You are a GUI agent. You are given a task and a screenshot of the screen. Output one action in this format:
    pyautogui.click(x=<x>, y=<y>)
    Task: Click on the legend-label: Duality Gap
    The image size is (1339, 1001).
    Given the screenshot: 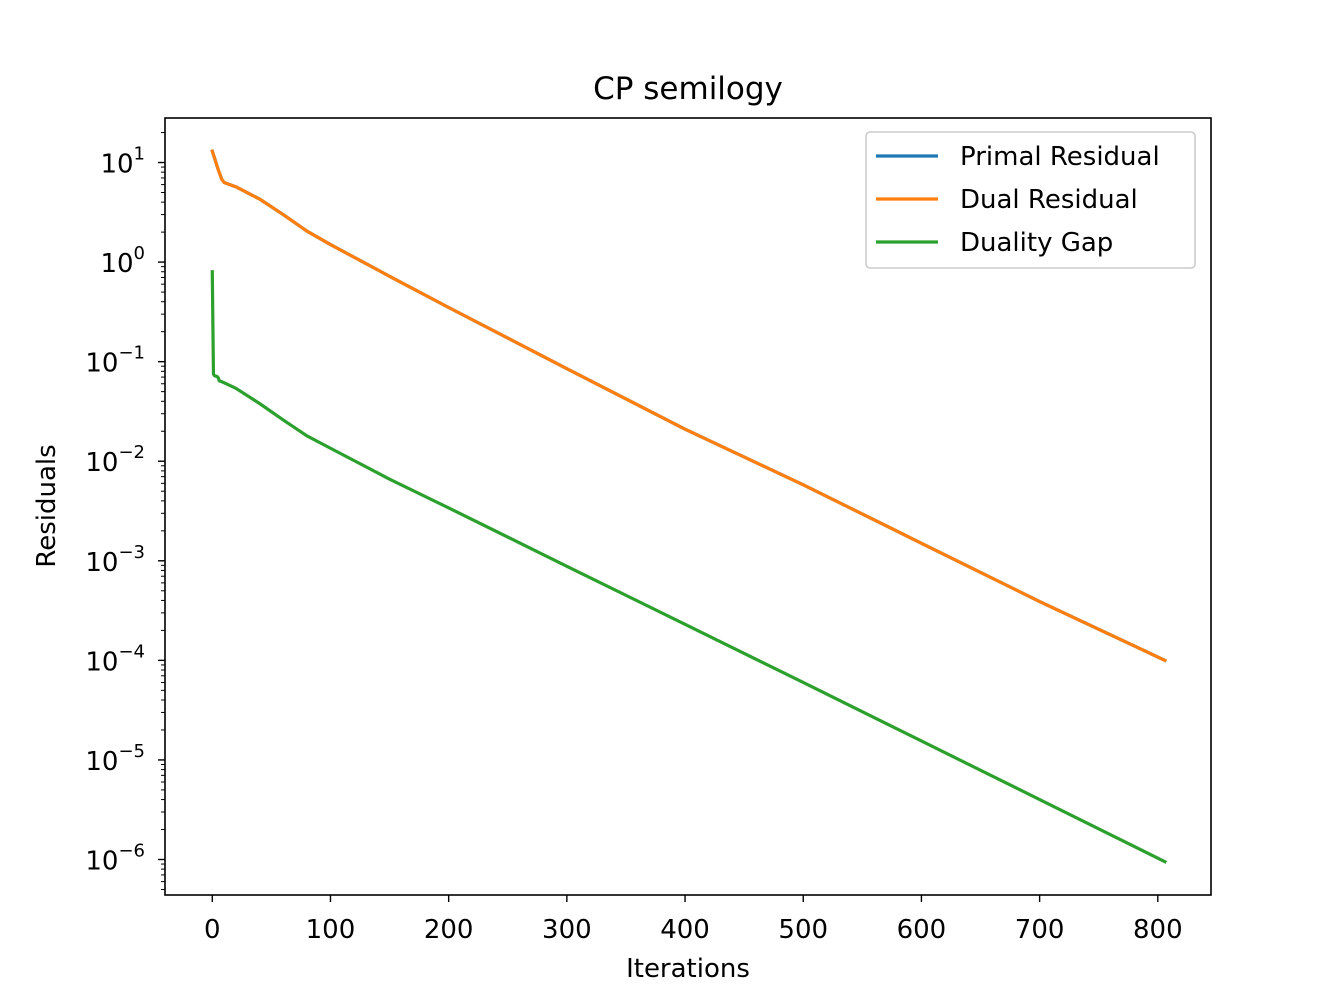 What is the action you would take?
    pyautogui.click(x=1036, y=243)
    